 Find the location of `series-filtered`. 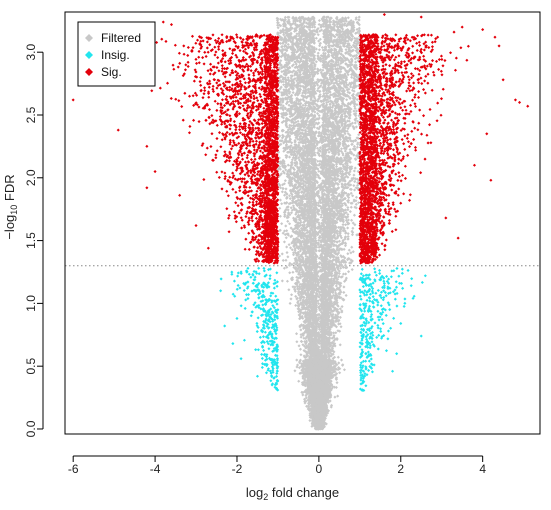

series-filtered is located at coordinates (319, 223).